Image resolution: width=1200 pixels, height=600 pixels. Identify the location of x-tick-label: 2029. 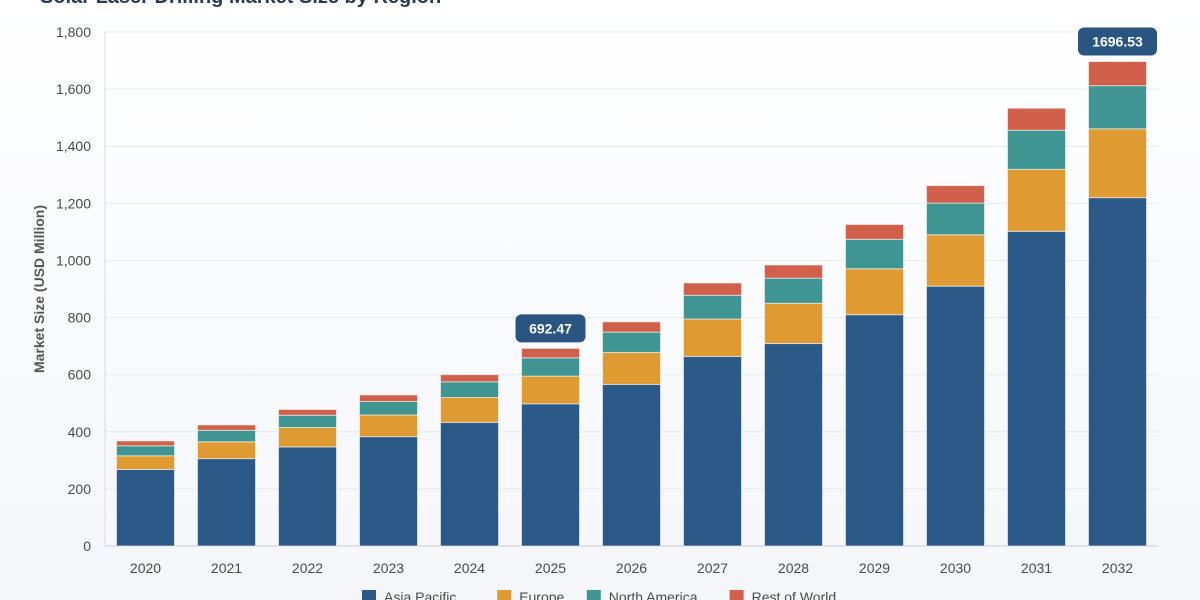
(874, 568).